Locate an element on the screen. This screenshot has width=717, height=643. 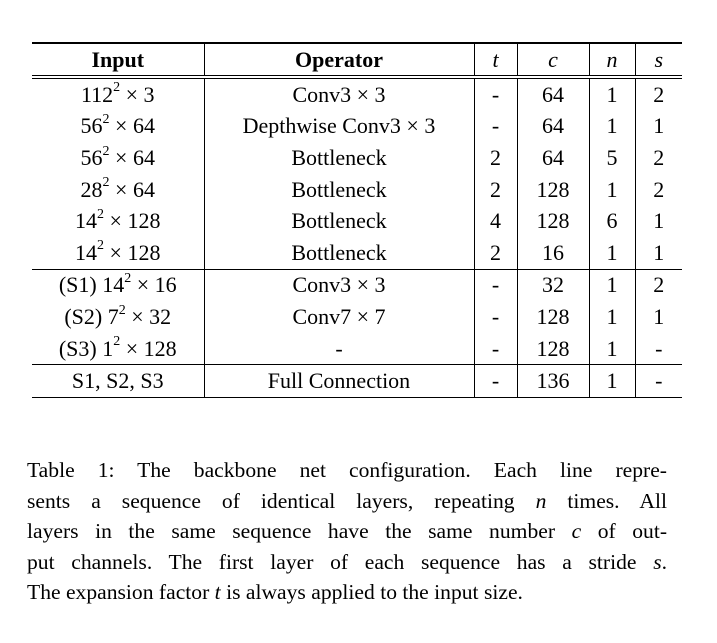
table-row: 562 × 64 Depthwise Conv3 × 3-64 1 1 is located at coordinates (357, 126).